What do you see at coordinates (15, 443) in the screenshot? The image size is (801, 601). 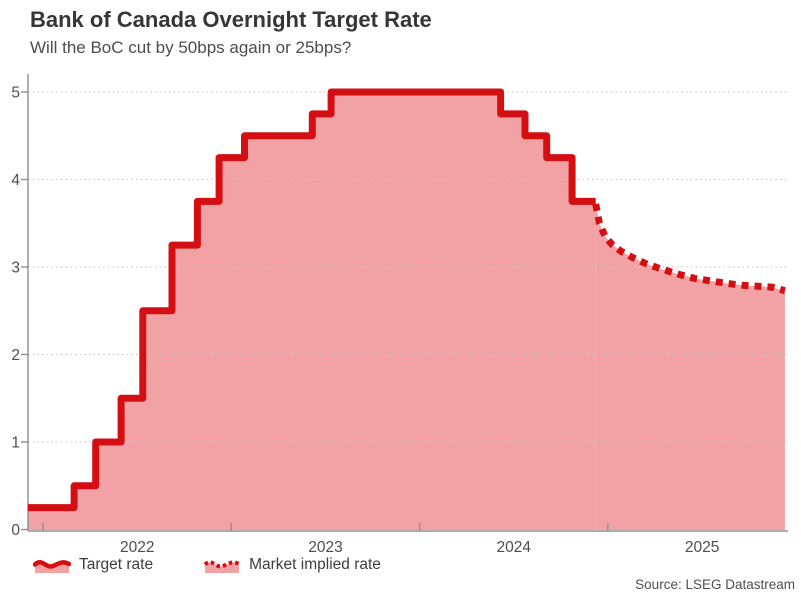 I see `y-tick-label: 1` at bounding box center [15, 443].